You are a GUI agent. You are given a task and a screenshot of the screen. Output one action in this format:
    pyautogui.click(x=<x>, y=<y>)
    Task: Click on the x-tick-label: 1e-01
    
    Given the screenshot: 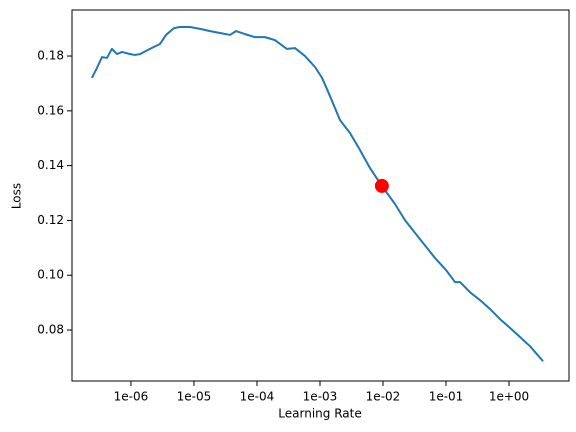 What is the action you would take?
    pyautogui.click(x=446, y=397)
    